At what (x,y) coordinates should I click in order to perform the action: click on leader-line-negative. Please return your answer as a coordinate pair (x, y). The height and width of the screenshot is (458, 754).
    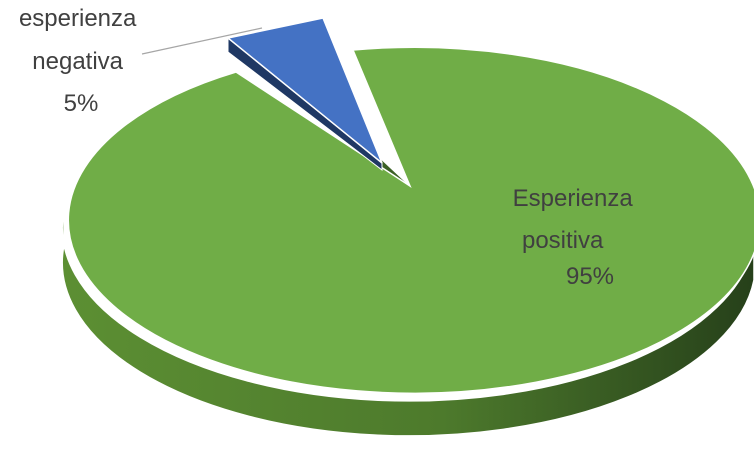
    Looking at the image, I should click on (202, 41).